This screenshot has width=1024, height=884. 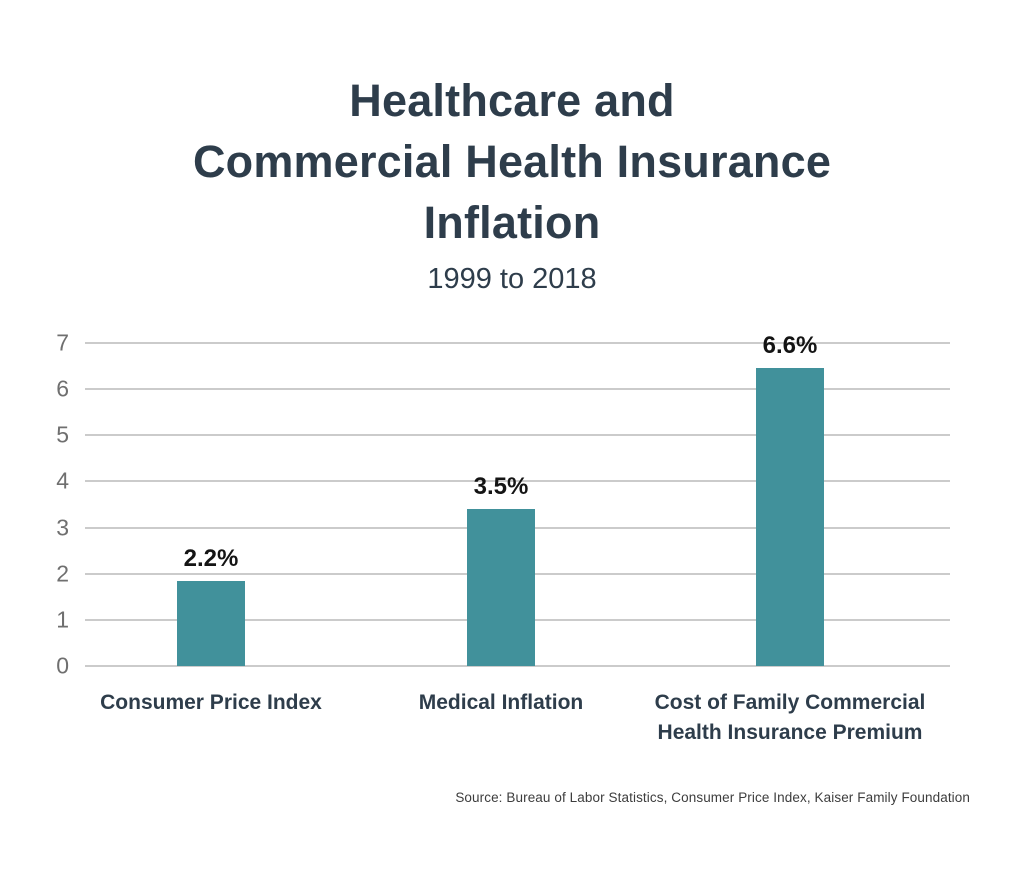 I want to click on category-label-medical-inflation: Medical Inflation, so click(x=501, y=702).